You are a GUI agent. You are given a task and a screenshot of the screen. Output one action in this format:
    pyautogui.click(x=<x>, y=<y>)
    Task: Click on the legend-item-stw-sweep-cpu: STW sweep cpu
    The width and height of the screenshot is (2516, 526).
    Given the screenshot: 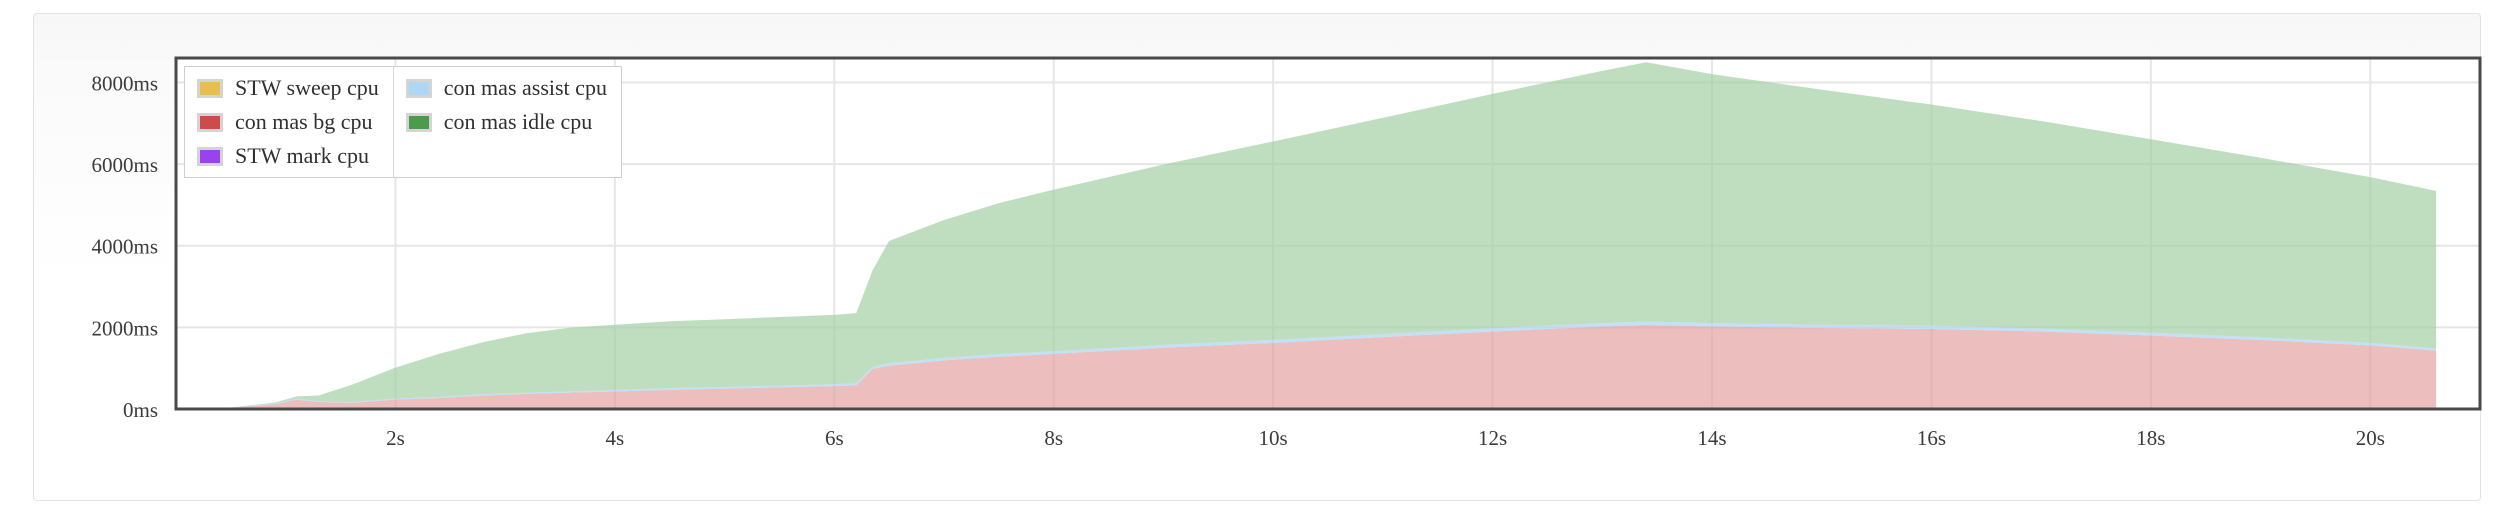 What is the action you would take?
    pyautogui.click(x=289, y=88)
    